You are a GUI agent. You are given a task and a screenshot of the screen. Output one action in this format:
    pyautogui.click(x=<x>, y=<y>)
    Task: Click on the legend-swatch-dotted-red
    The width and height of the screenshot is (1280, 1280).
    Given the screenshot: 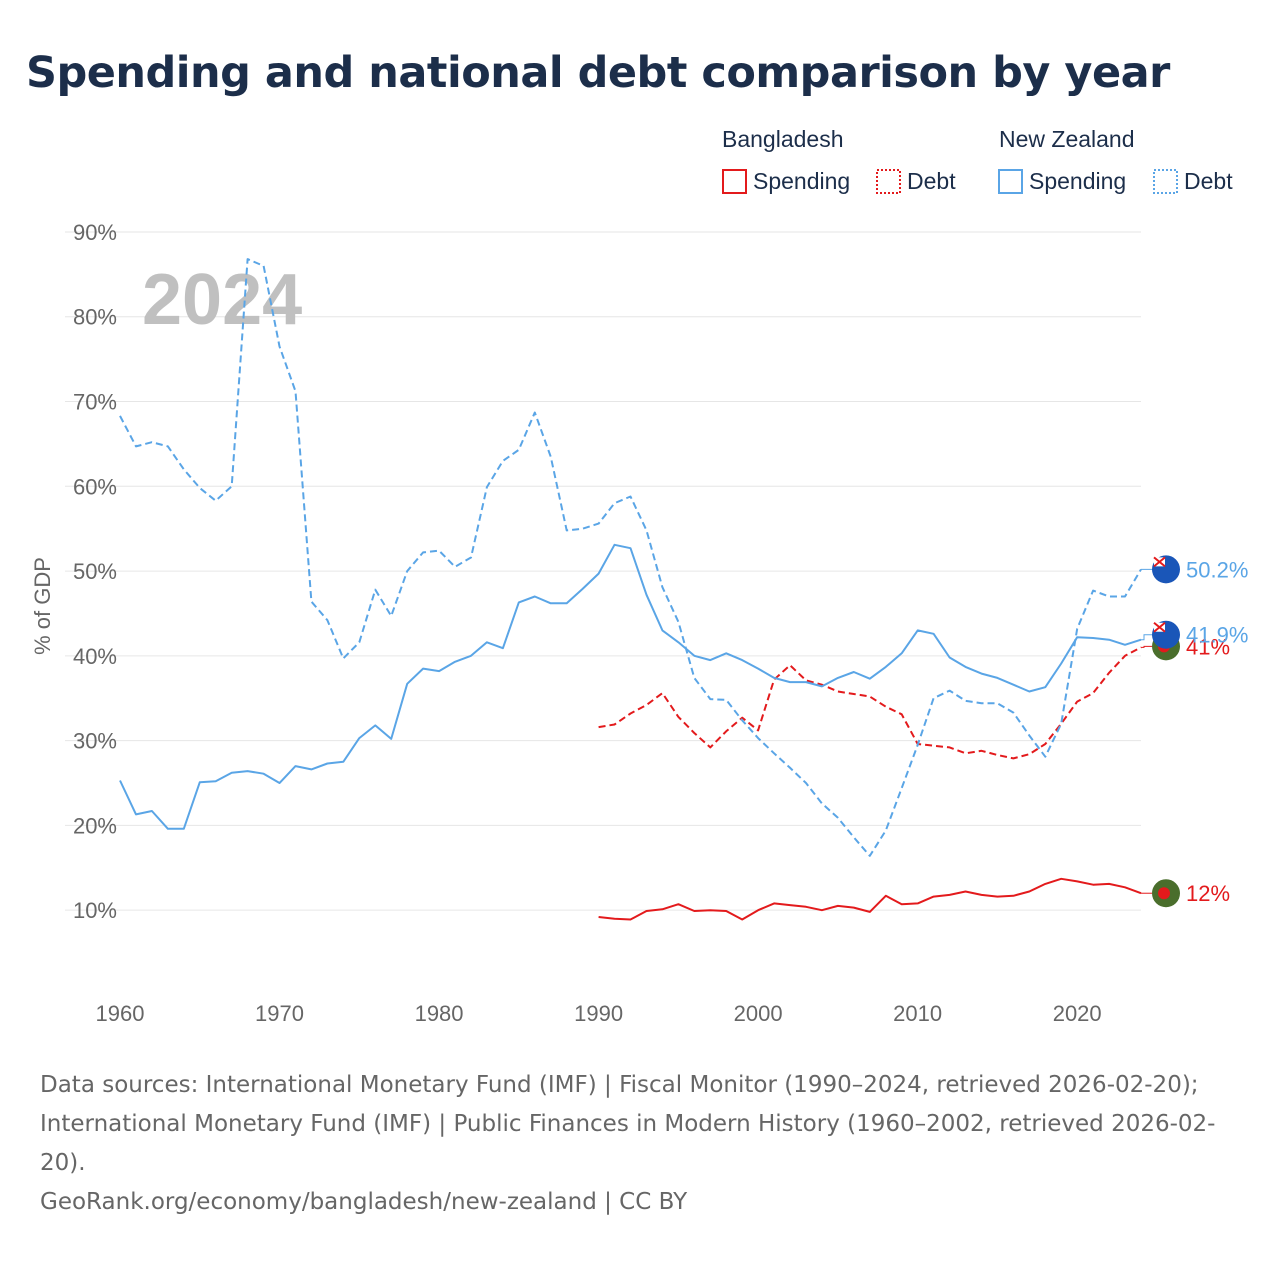 What is the action you would take?
    pyautogui.click(x=888, y=181)
    